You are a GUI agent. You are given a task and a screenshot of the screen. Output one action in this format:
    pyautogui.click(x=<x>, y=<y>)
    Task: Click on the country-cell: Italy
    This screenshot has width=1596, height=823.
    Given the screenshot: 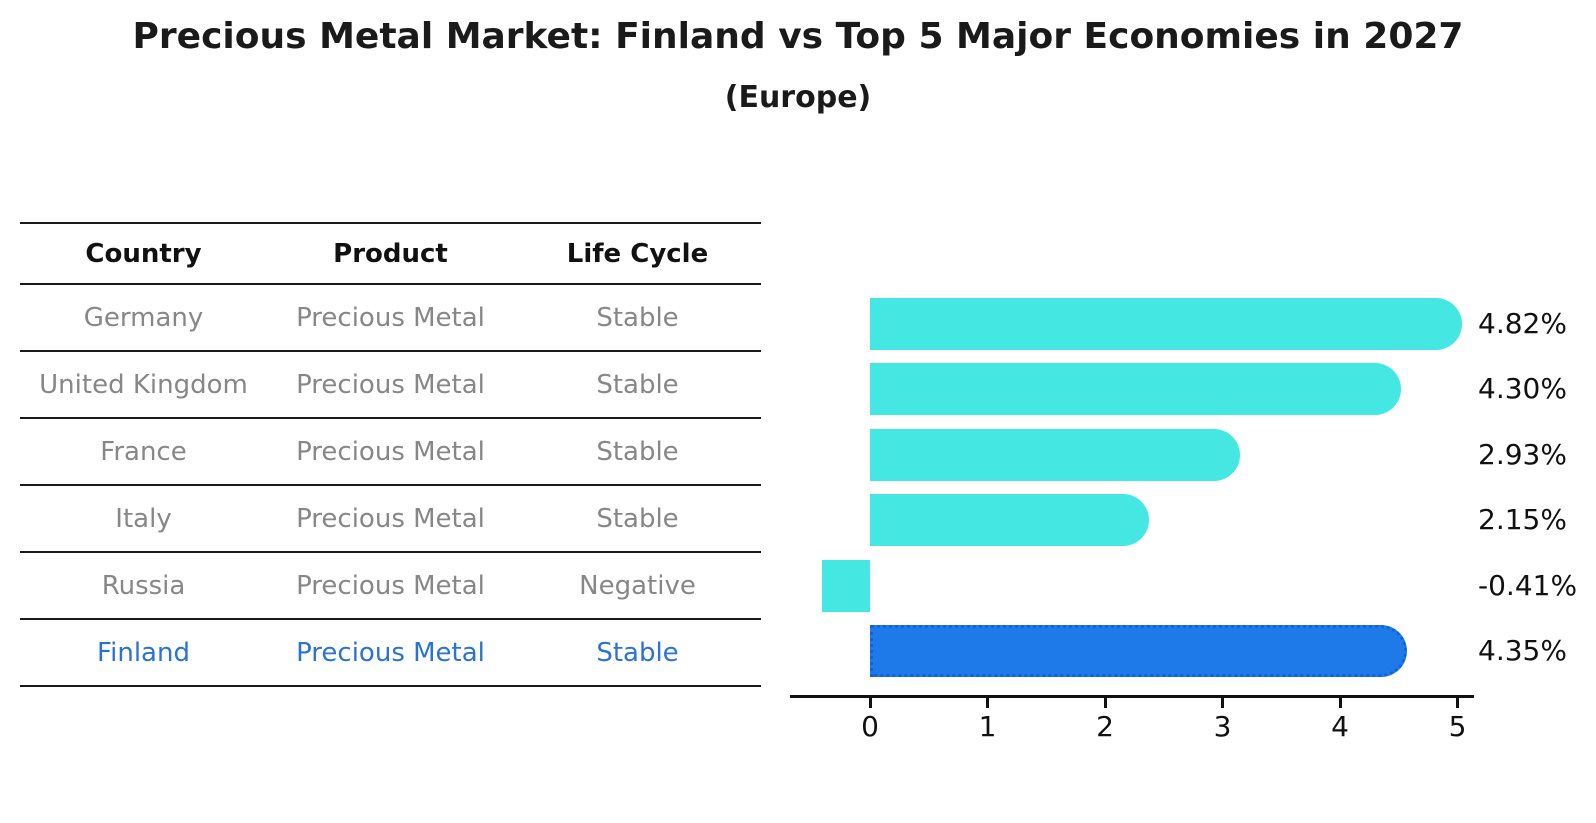 What is the action you would take?
    pyautogui.click(x=143, y=518)
    